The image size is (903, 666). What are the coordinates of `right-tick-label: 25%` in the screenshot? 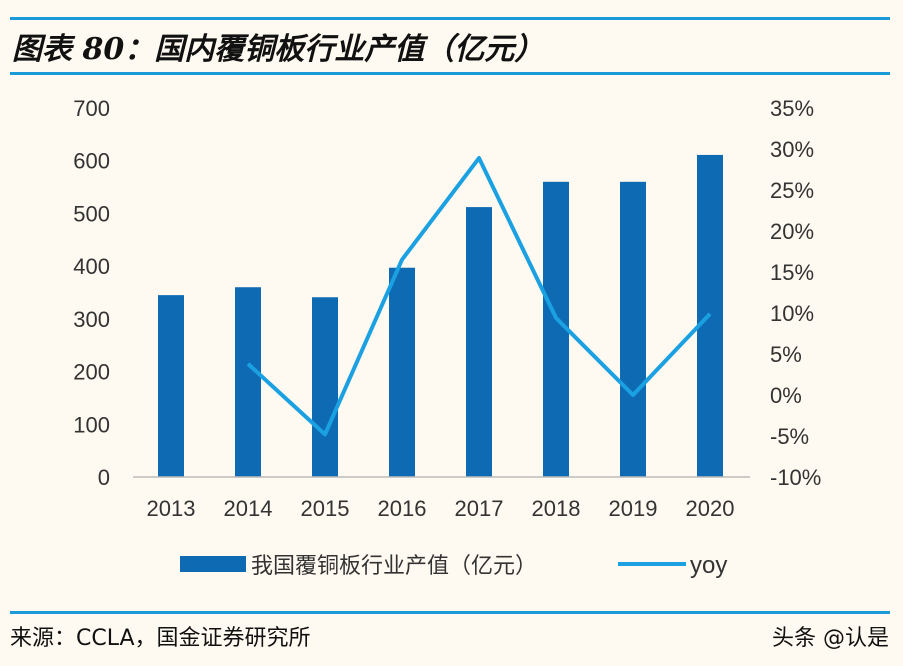 It's located at (792, 190).